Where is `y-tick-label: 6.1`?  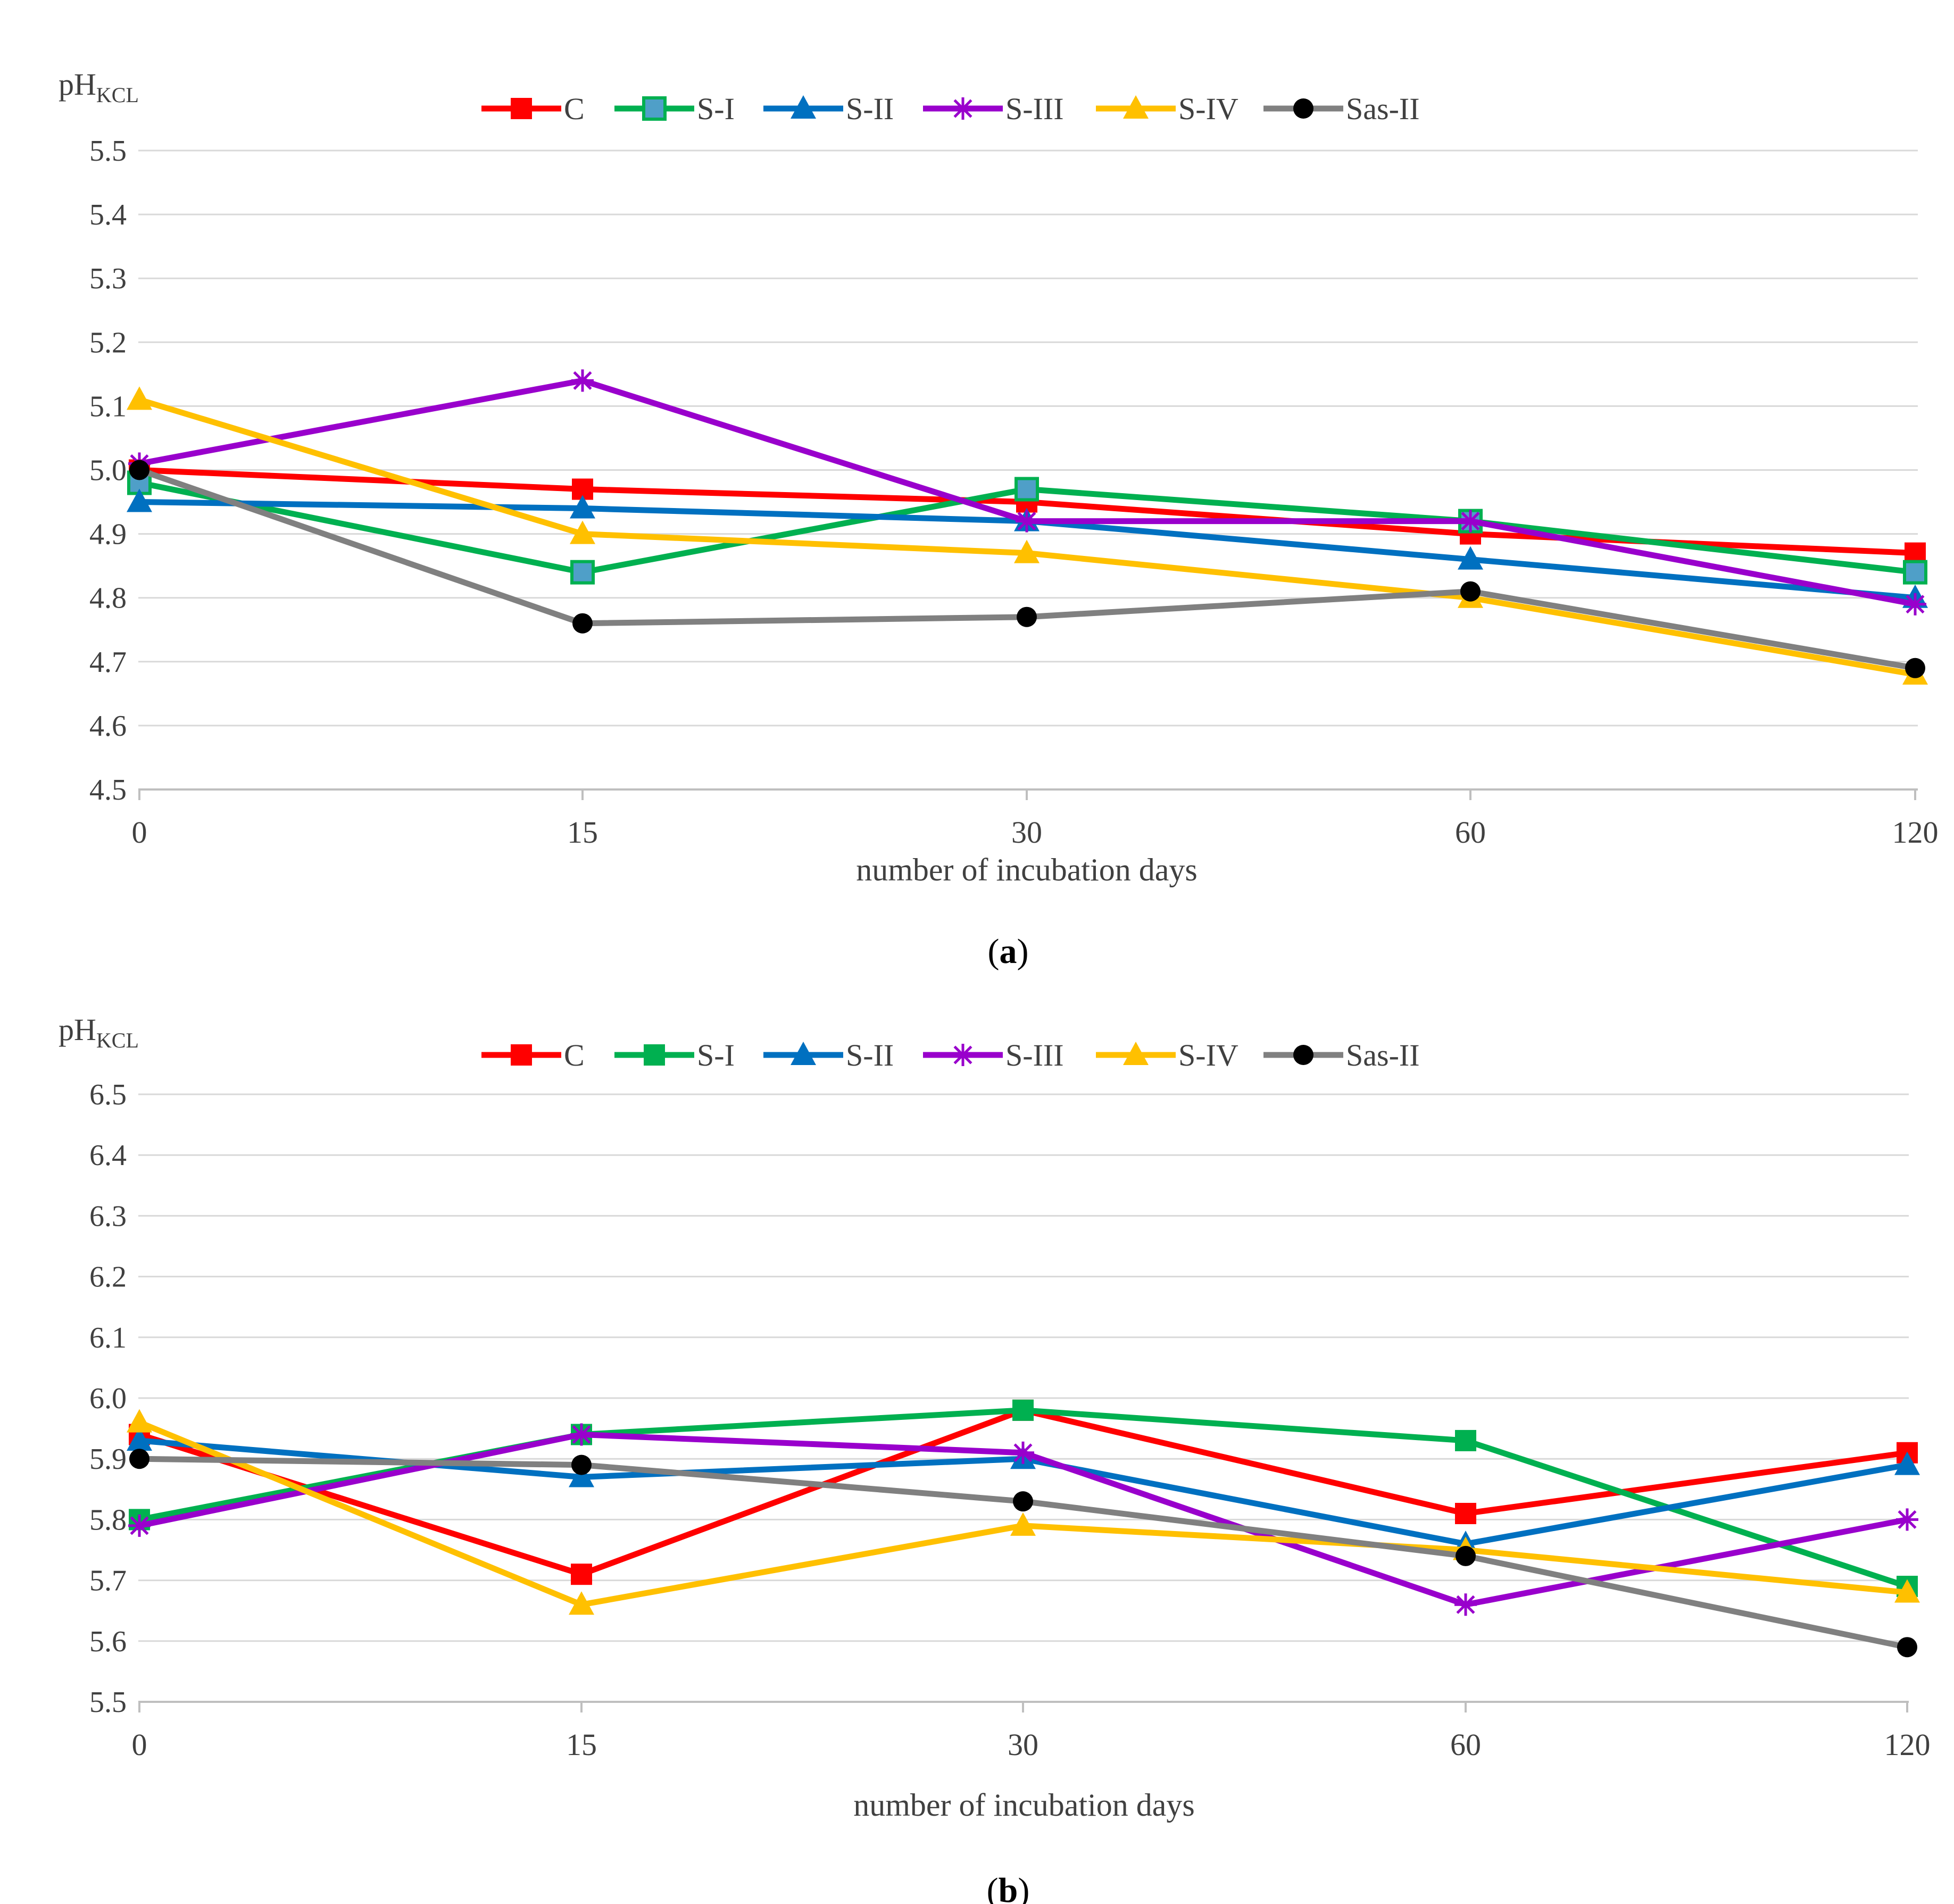
y-tick-label: 6.1 is located at coordinates (108, 1337).